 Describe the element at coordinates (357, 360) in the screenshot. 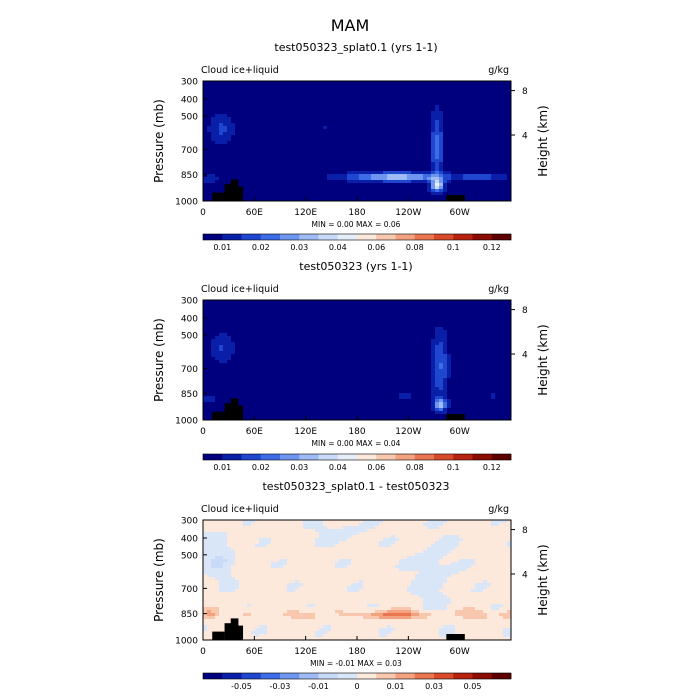

I see `heatmap-cells` at that location.